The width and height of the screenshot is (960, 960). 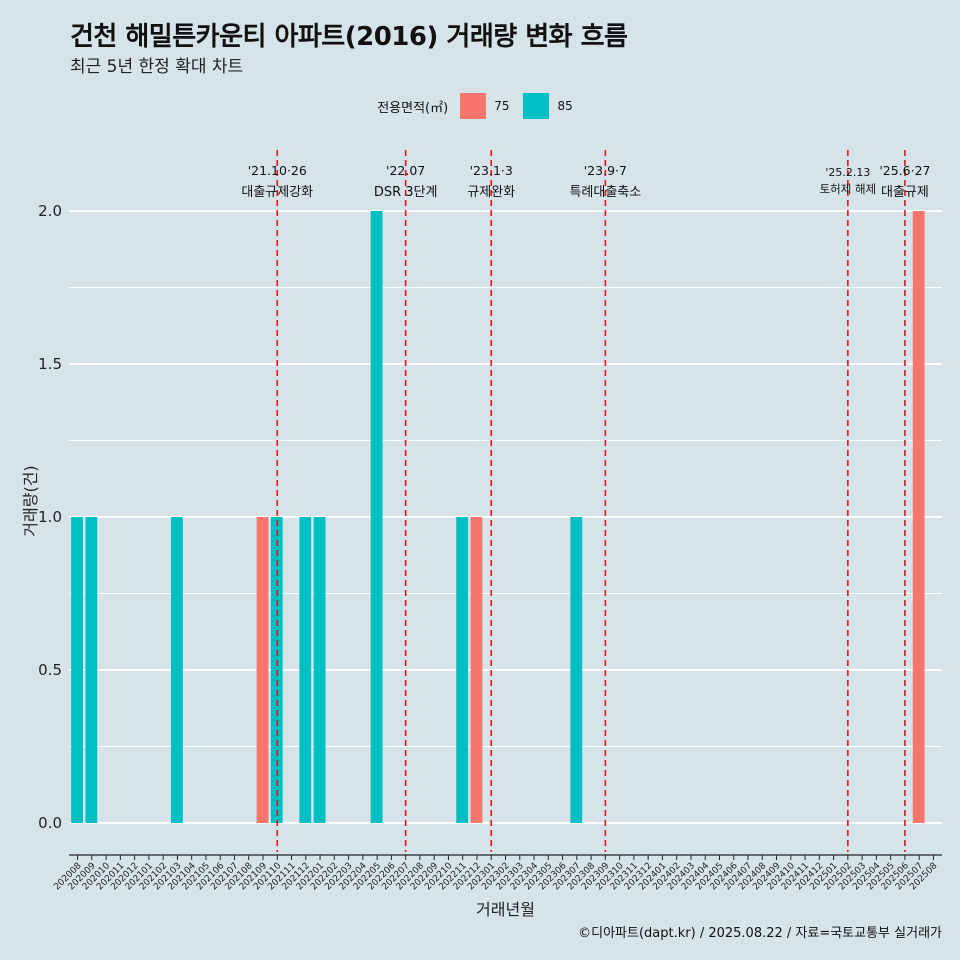 What do you see at coordinates (505, 909) in the screenshot?
I see `x-axis-title: 거래년월` at bounding box center [505, 909].